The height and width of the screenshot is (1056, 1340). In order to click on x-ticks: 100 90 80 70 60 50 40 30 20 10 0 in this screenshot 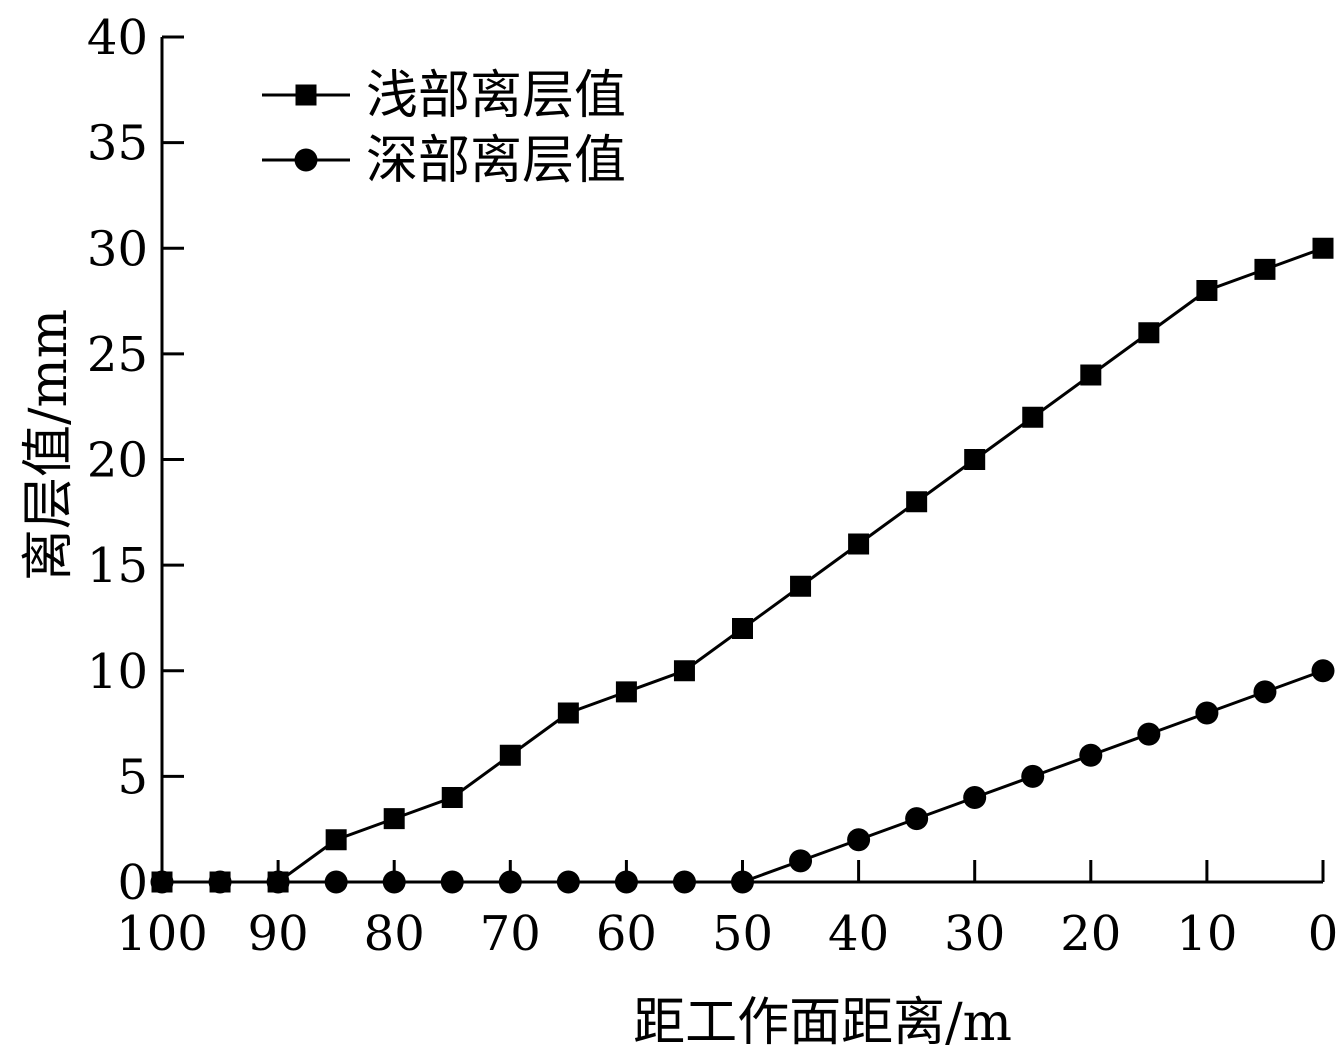, I will do `click(727, 911)`.